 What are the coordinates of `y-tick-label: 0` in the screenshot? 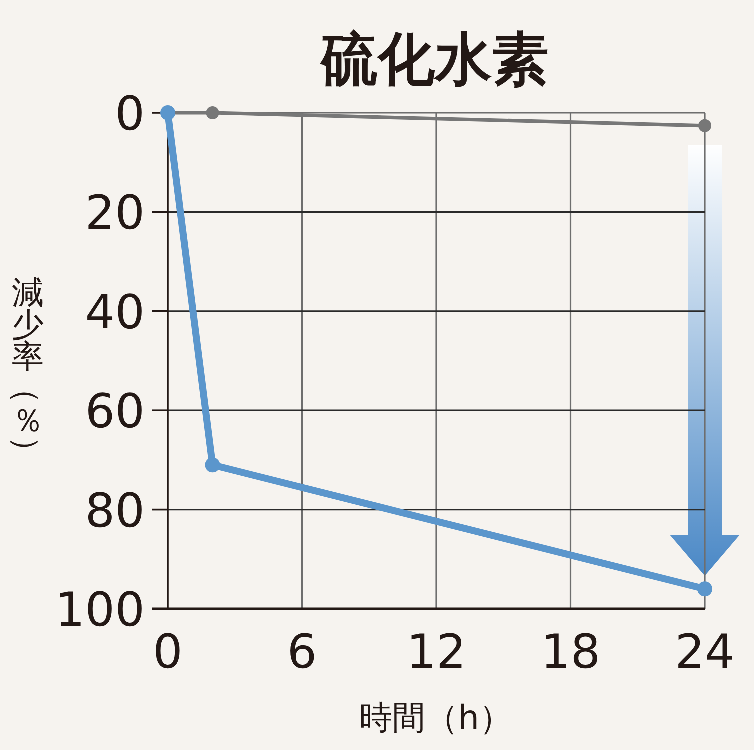 It's located at (130, 114).